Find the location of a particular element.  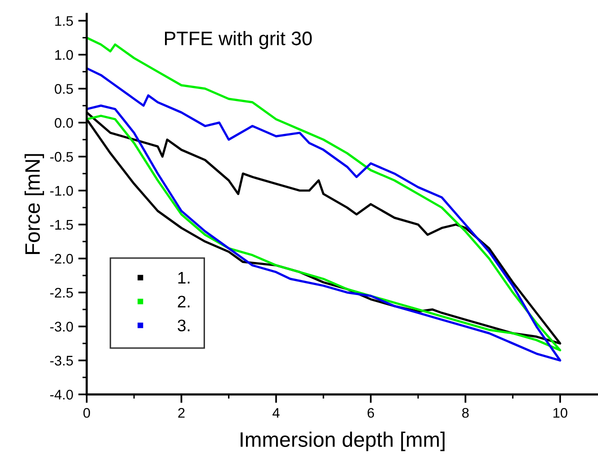

x-tick-label: 8 is located at coordinates (465, 413).